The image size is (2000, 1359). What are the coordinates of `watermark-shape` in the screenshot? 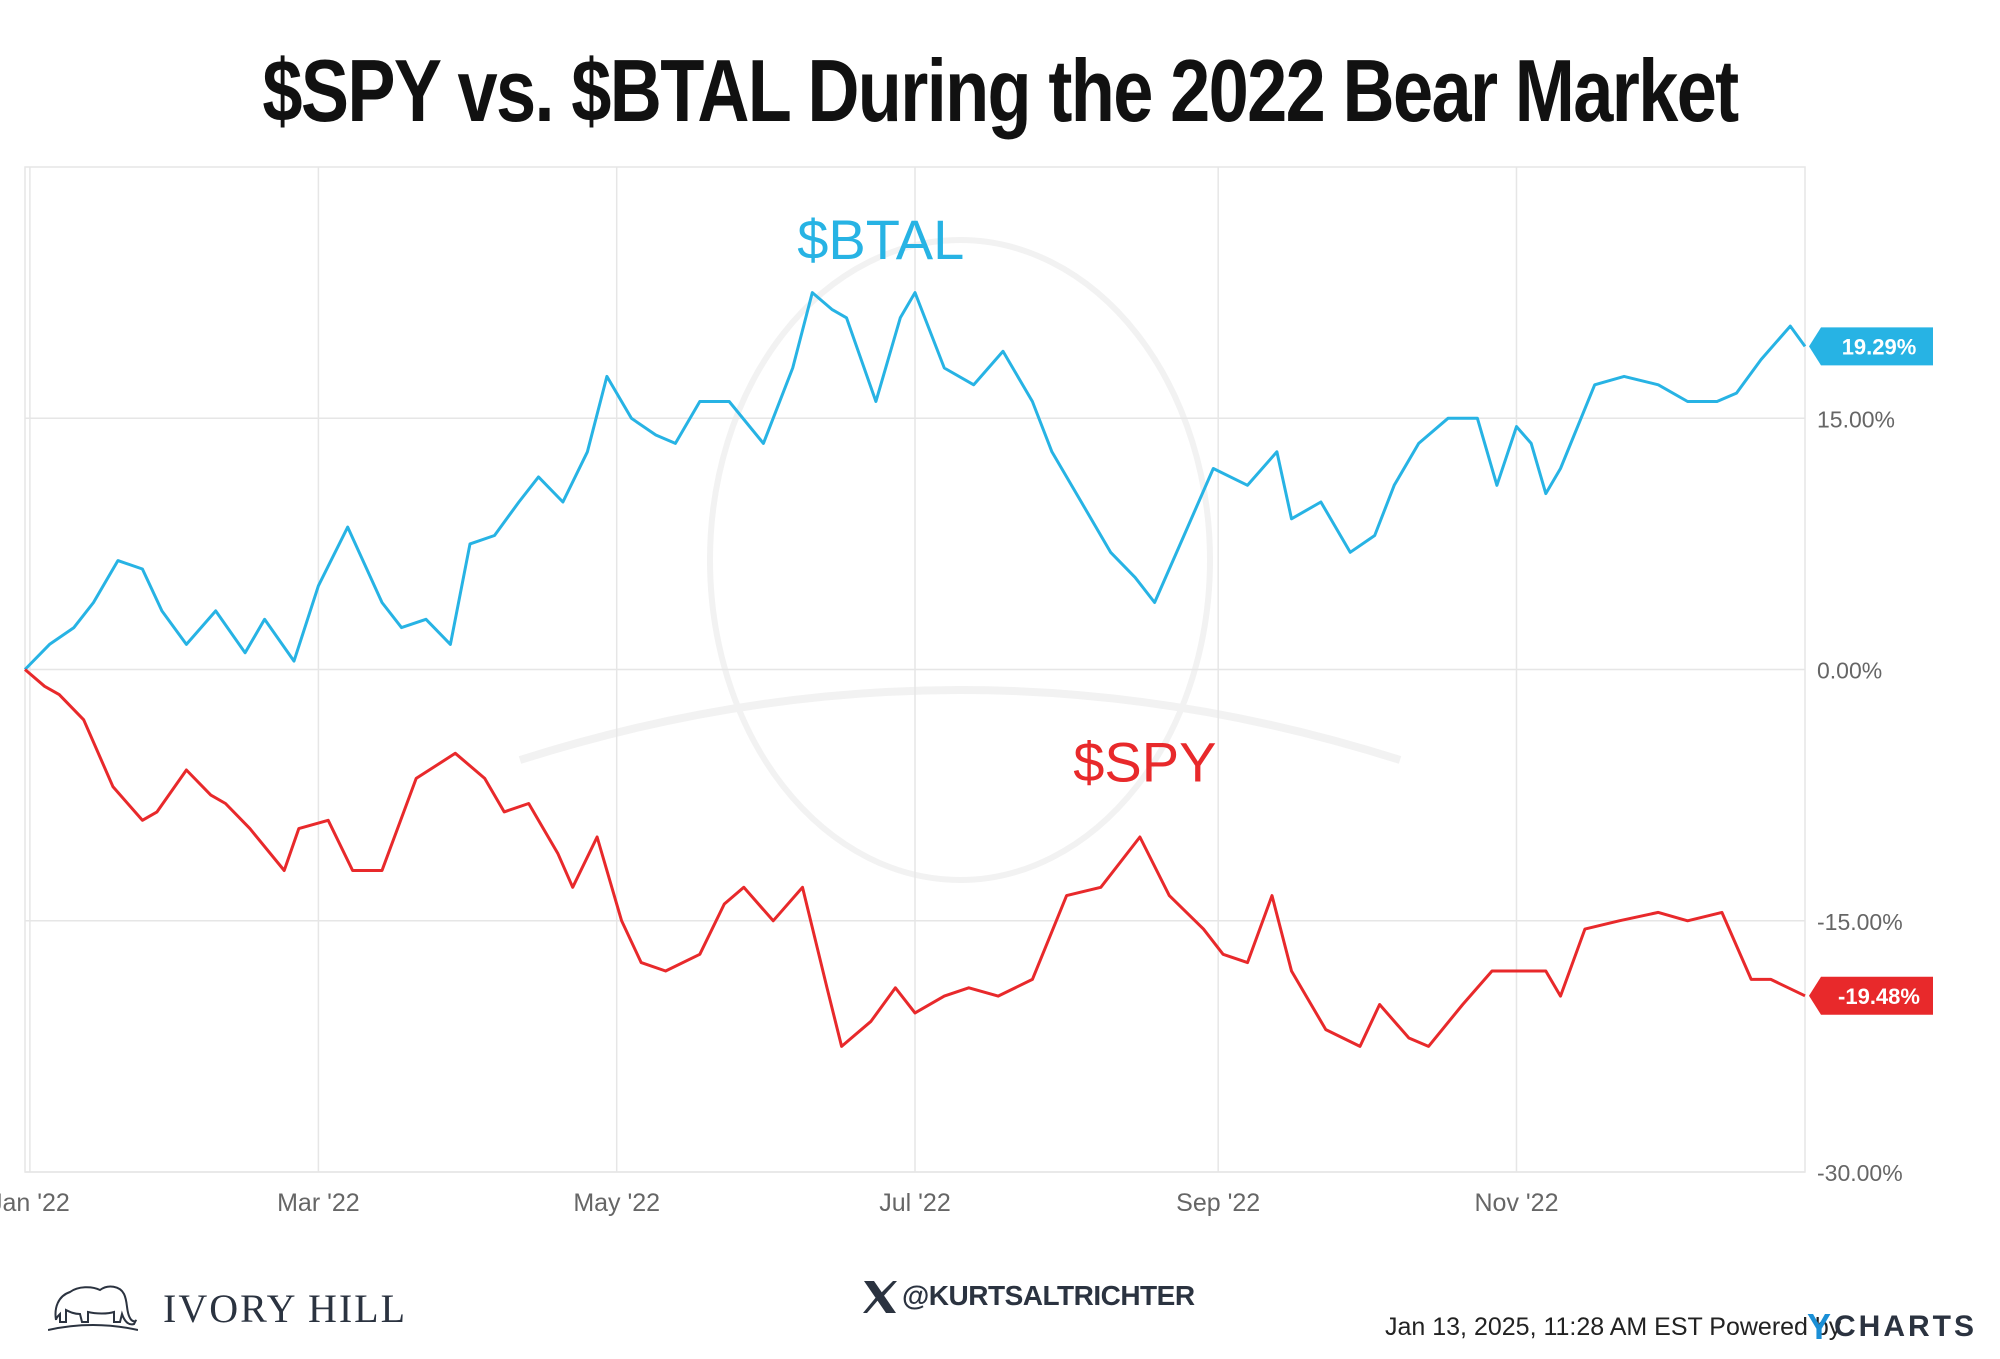 It's located at (960, 560).